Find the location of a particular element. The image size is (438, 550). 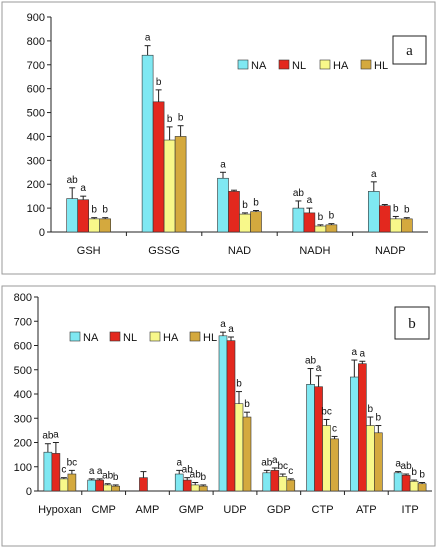

x-tick-label: Hypoxan is located at coordinates (59, 510).